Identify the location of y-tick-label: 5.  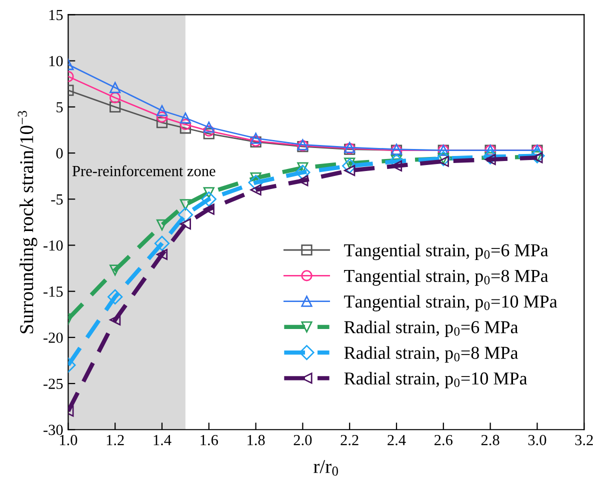
(59, 107).